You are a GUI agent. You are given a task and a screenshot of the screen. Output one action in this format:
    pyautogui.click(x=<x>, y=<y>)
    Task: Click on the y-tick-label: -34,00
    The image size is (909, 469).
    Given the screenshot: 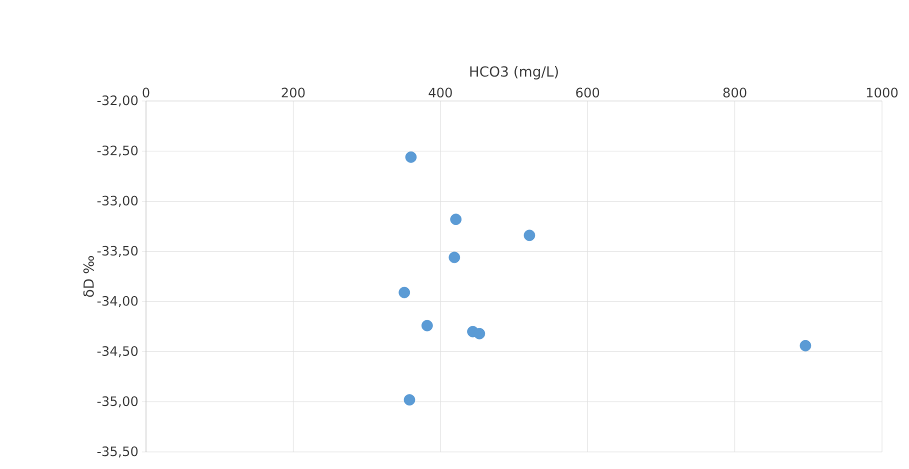 What is the action you would take?
    pyautogui.click(x=117, y=302)
    